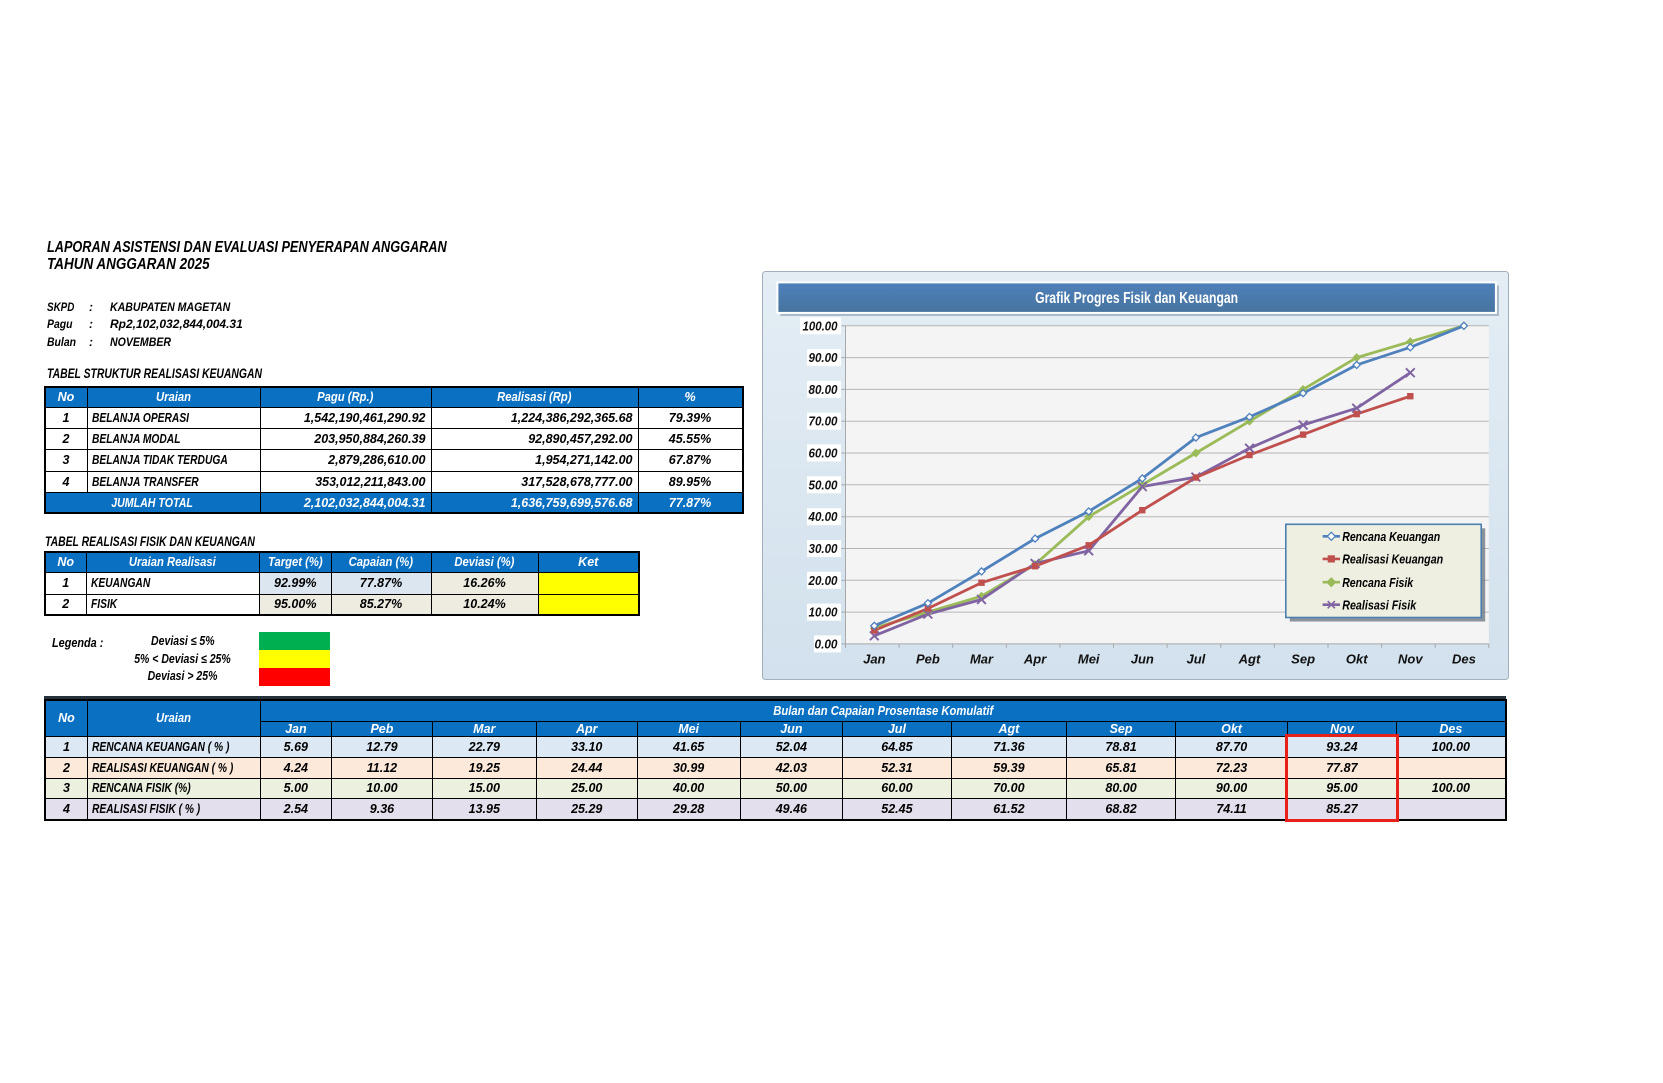 This screenshot has width=1663, height=1083. What do you see at coordinates (1089, 658) in the screenshot?
I see `svg-text: Mei` at bounding box center [1089, 658].